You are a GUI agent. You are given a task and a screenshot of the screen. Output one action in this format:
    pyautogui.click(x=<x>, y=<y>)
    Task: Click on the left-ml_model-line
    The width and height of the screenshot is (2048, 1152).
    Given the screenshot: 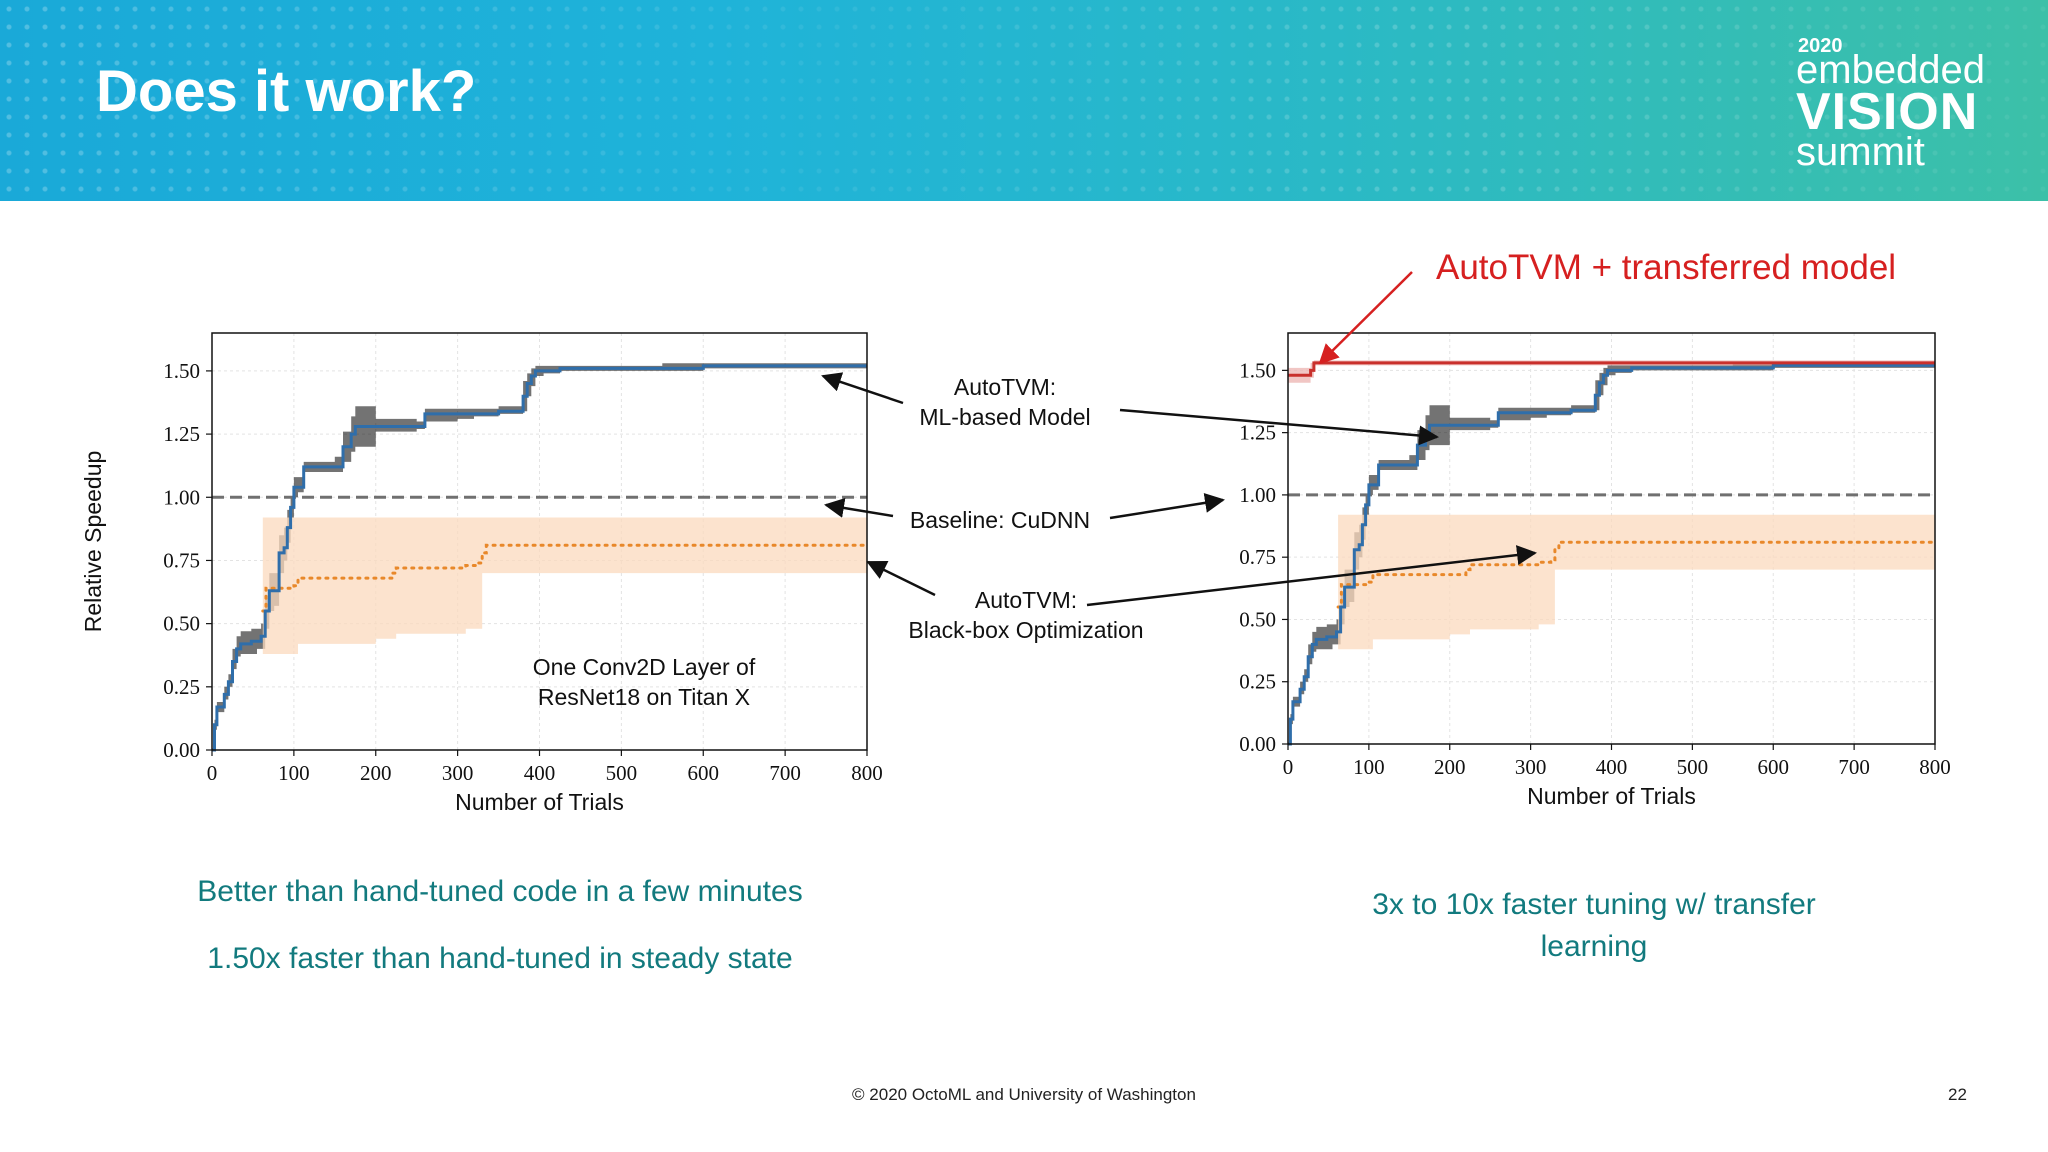 What is the action you would take?
    pyautogui.click(x=539, y=558)
    